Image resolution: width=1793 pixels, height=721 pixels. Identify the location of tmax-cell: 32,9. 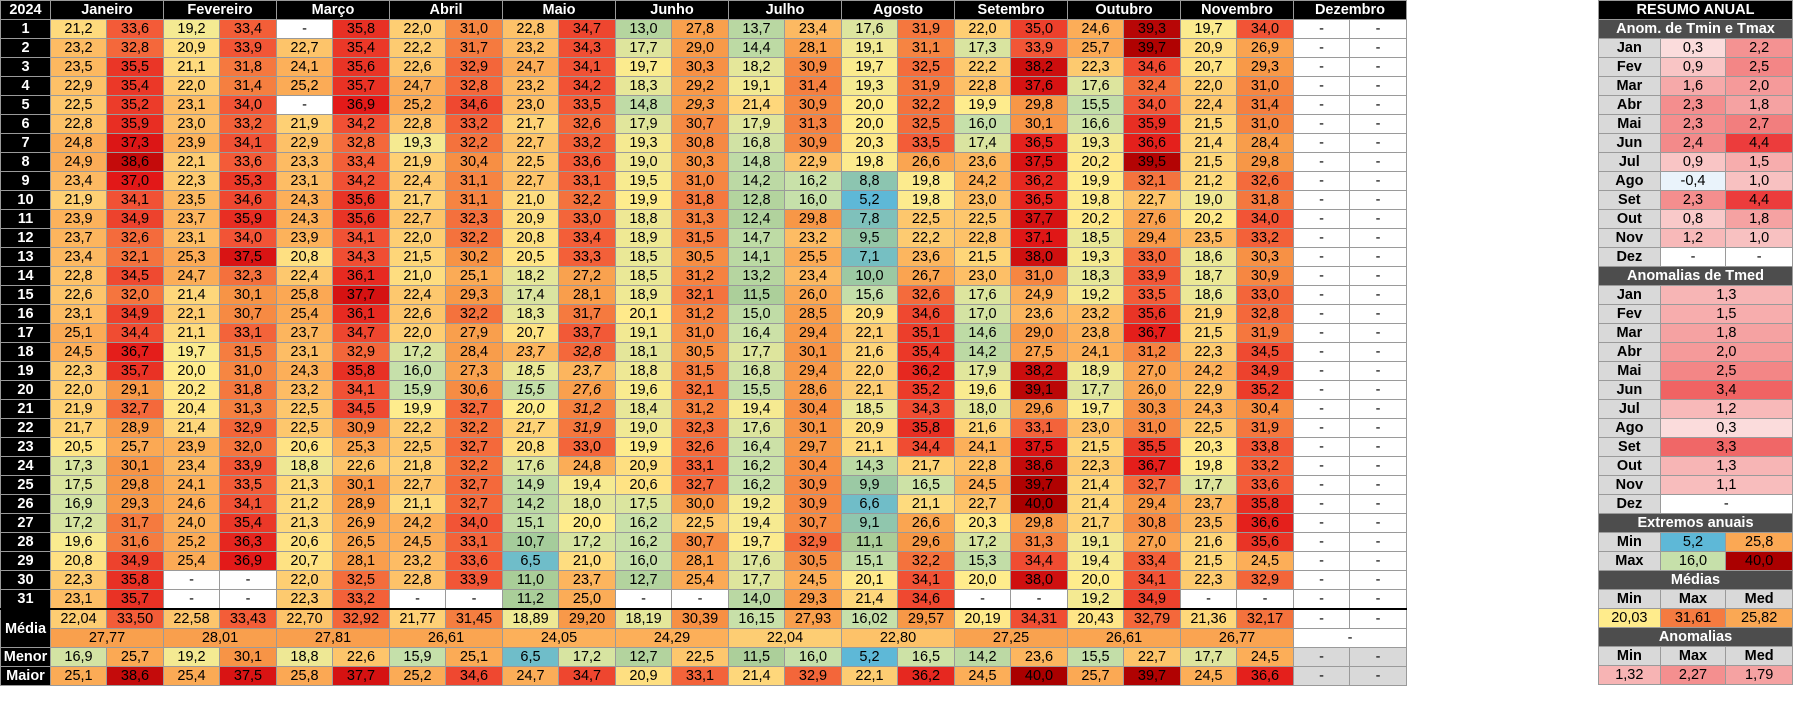
(813, 542).